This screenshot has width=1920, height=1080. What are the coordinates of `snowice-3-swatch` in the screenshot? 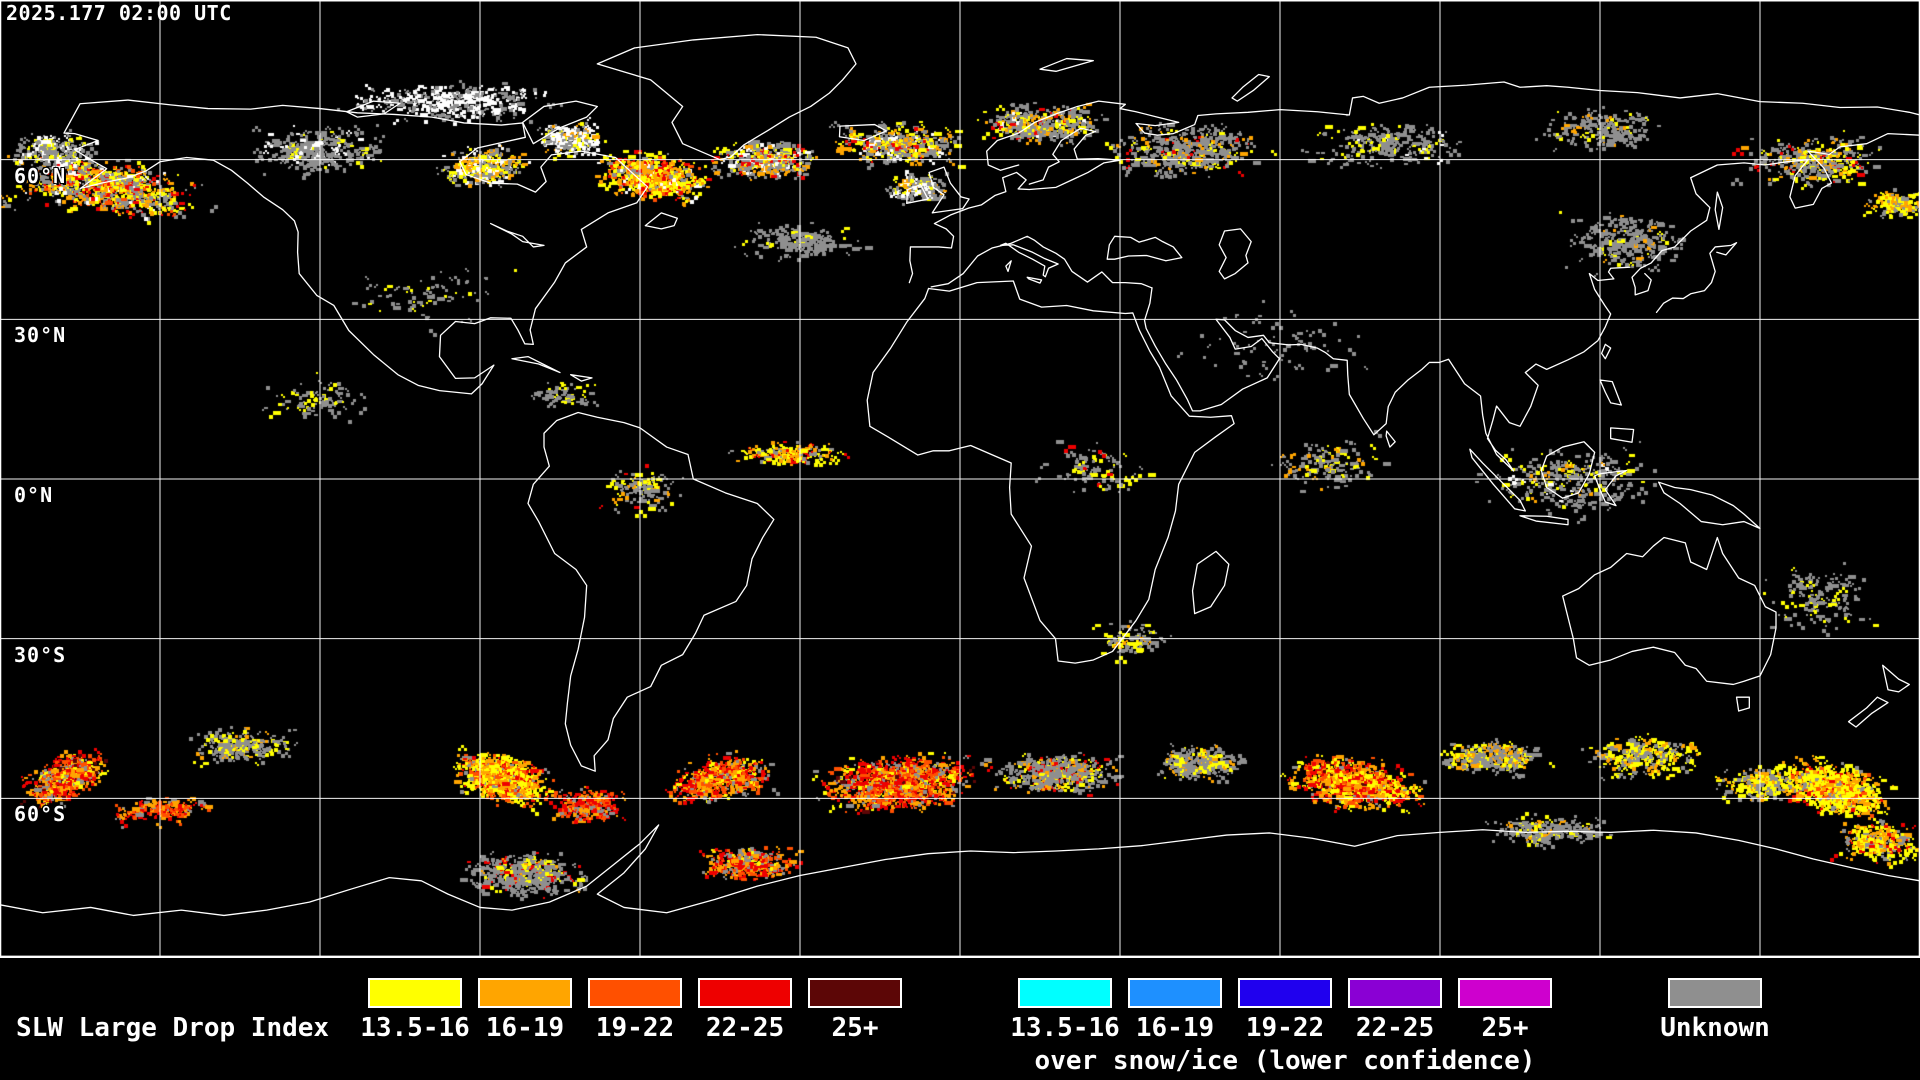 It's located at (1395, 993).